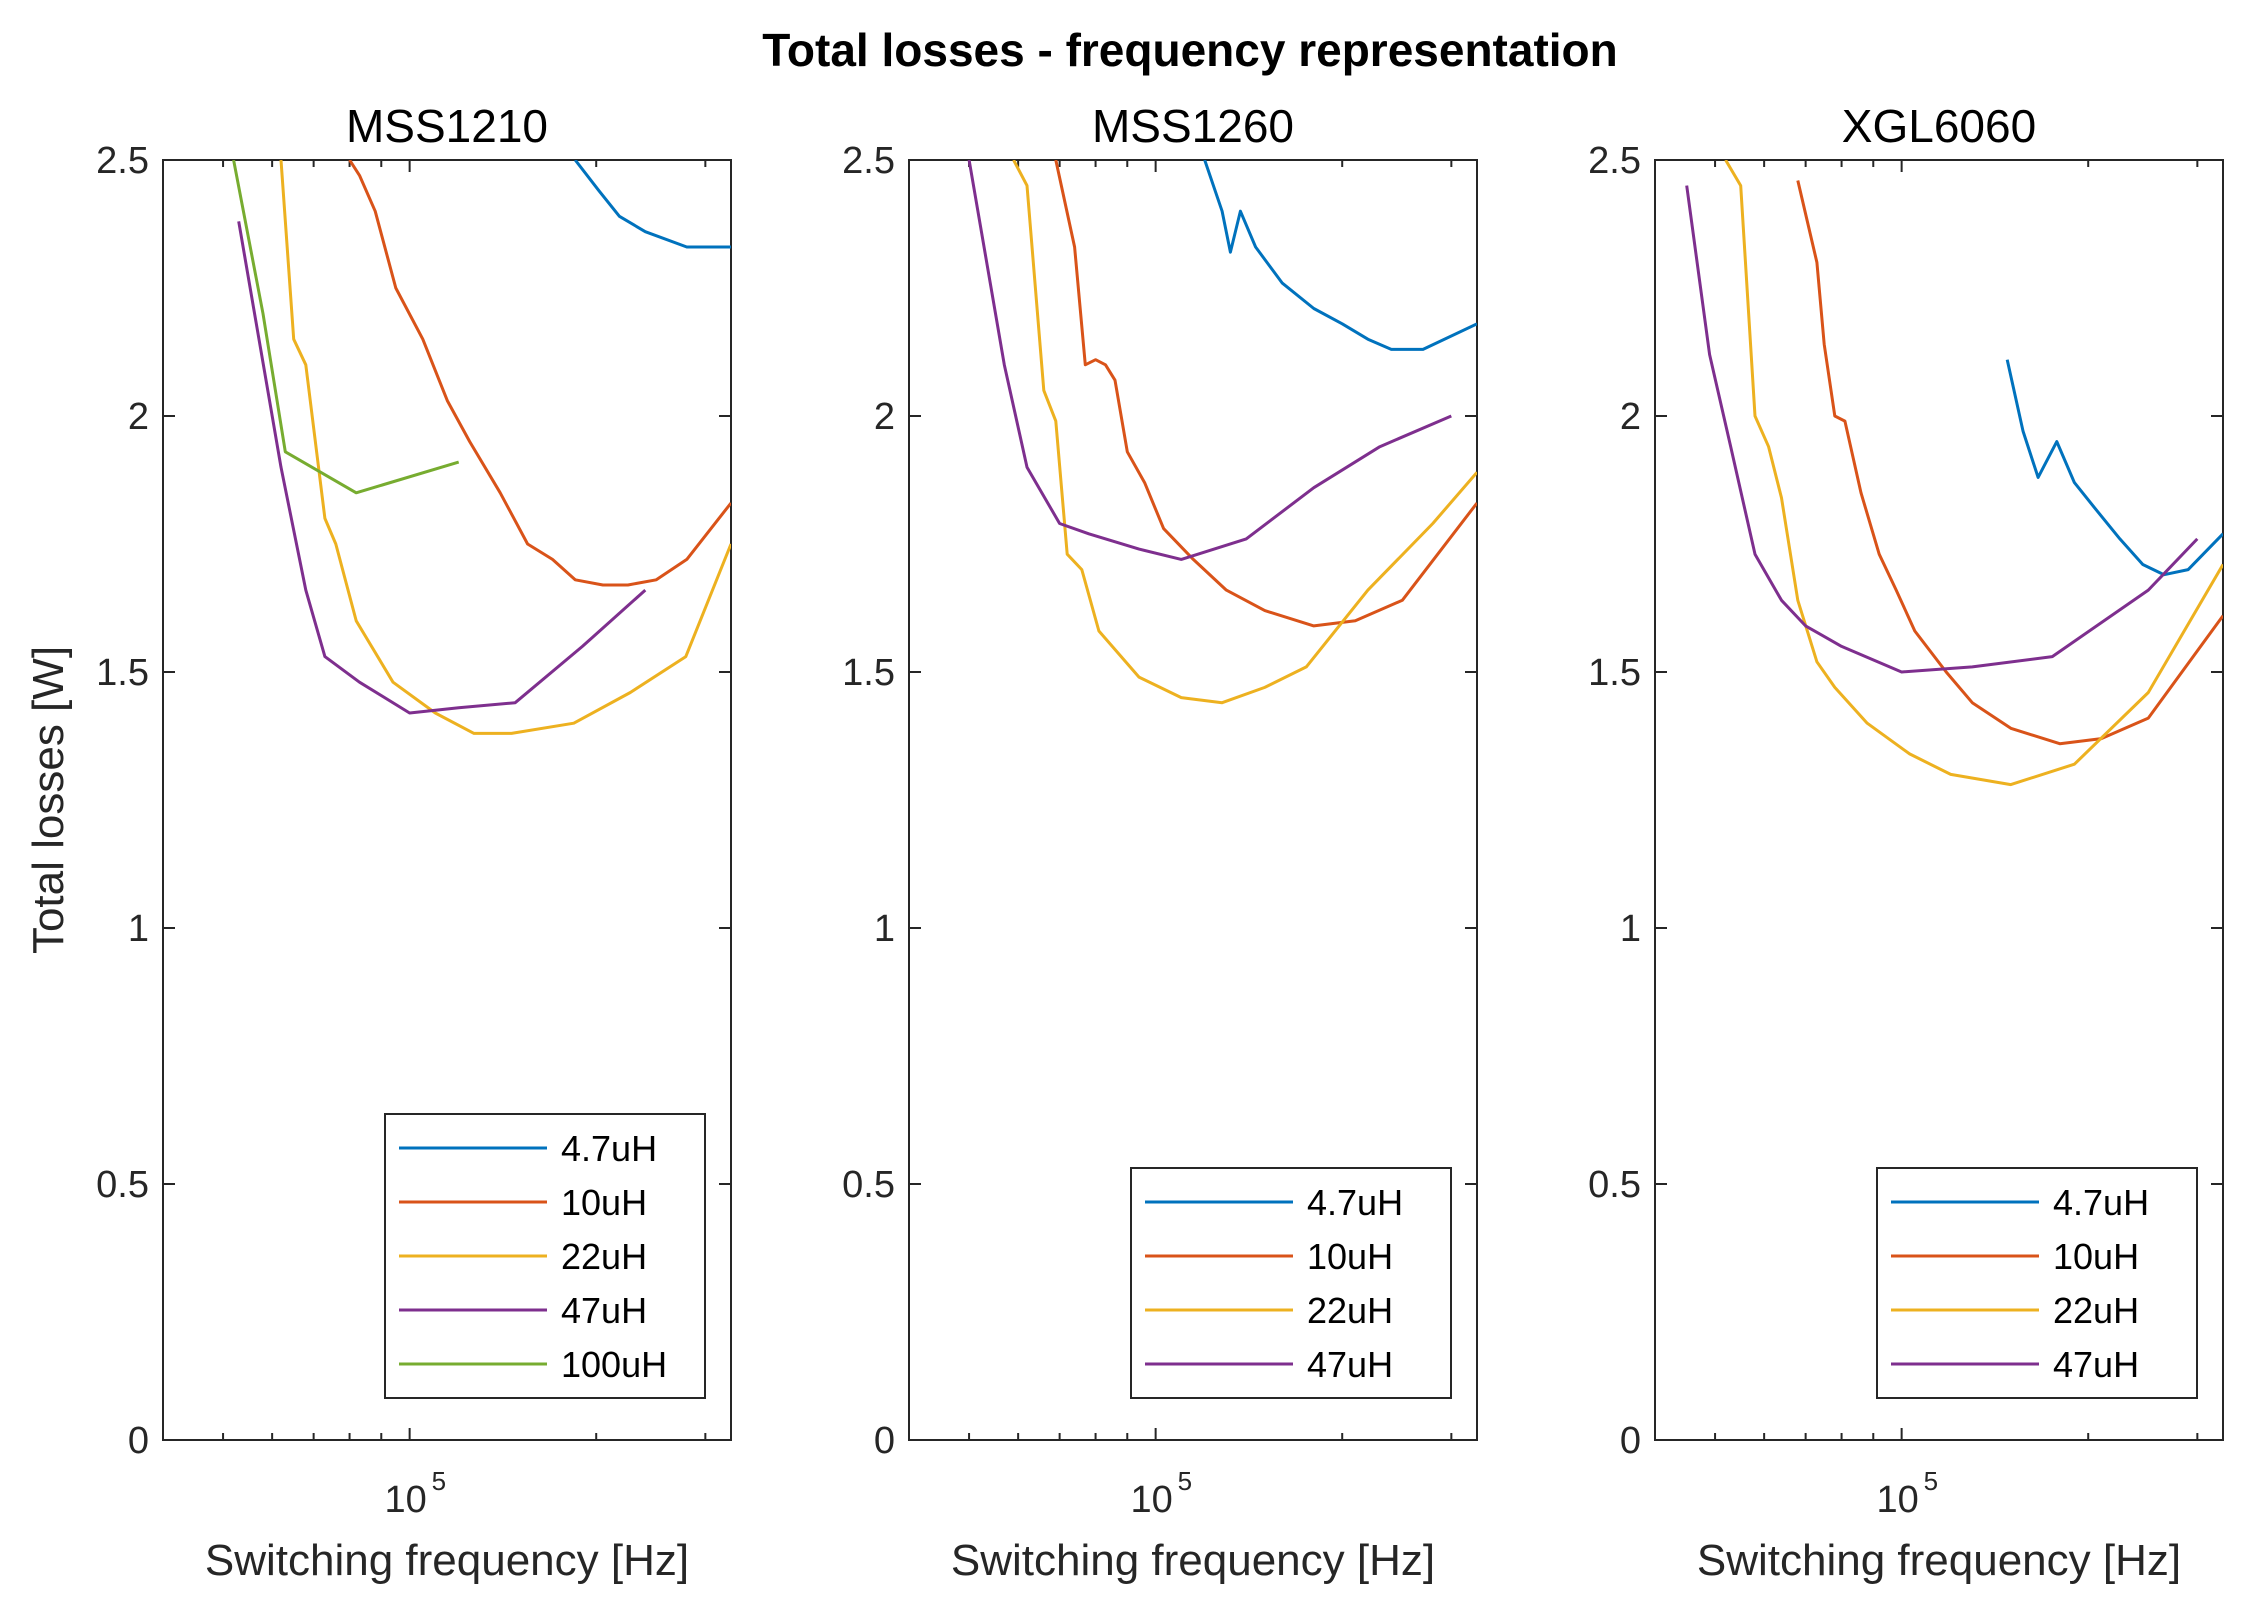  I want to click on legend-entry-label: 100uH, so click(614, 1364).